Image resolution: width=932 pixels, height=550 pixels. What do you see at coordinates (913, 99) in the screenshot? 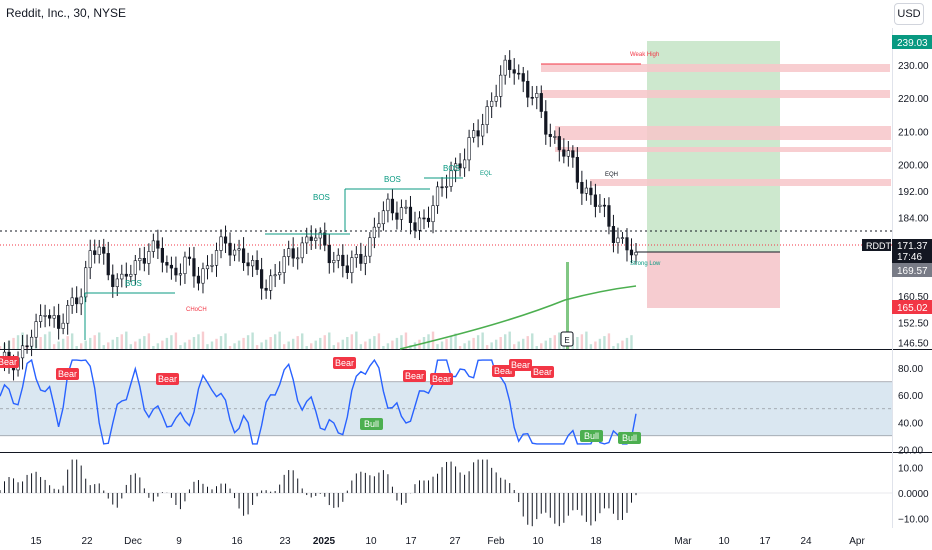
I see `price-tick-label: 220.00` at bounding box center [913, 99].